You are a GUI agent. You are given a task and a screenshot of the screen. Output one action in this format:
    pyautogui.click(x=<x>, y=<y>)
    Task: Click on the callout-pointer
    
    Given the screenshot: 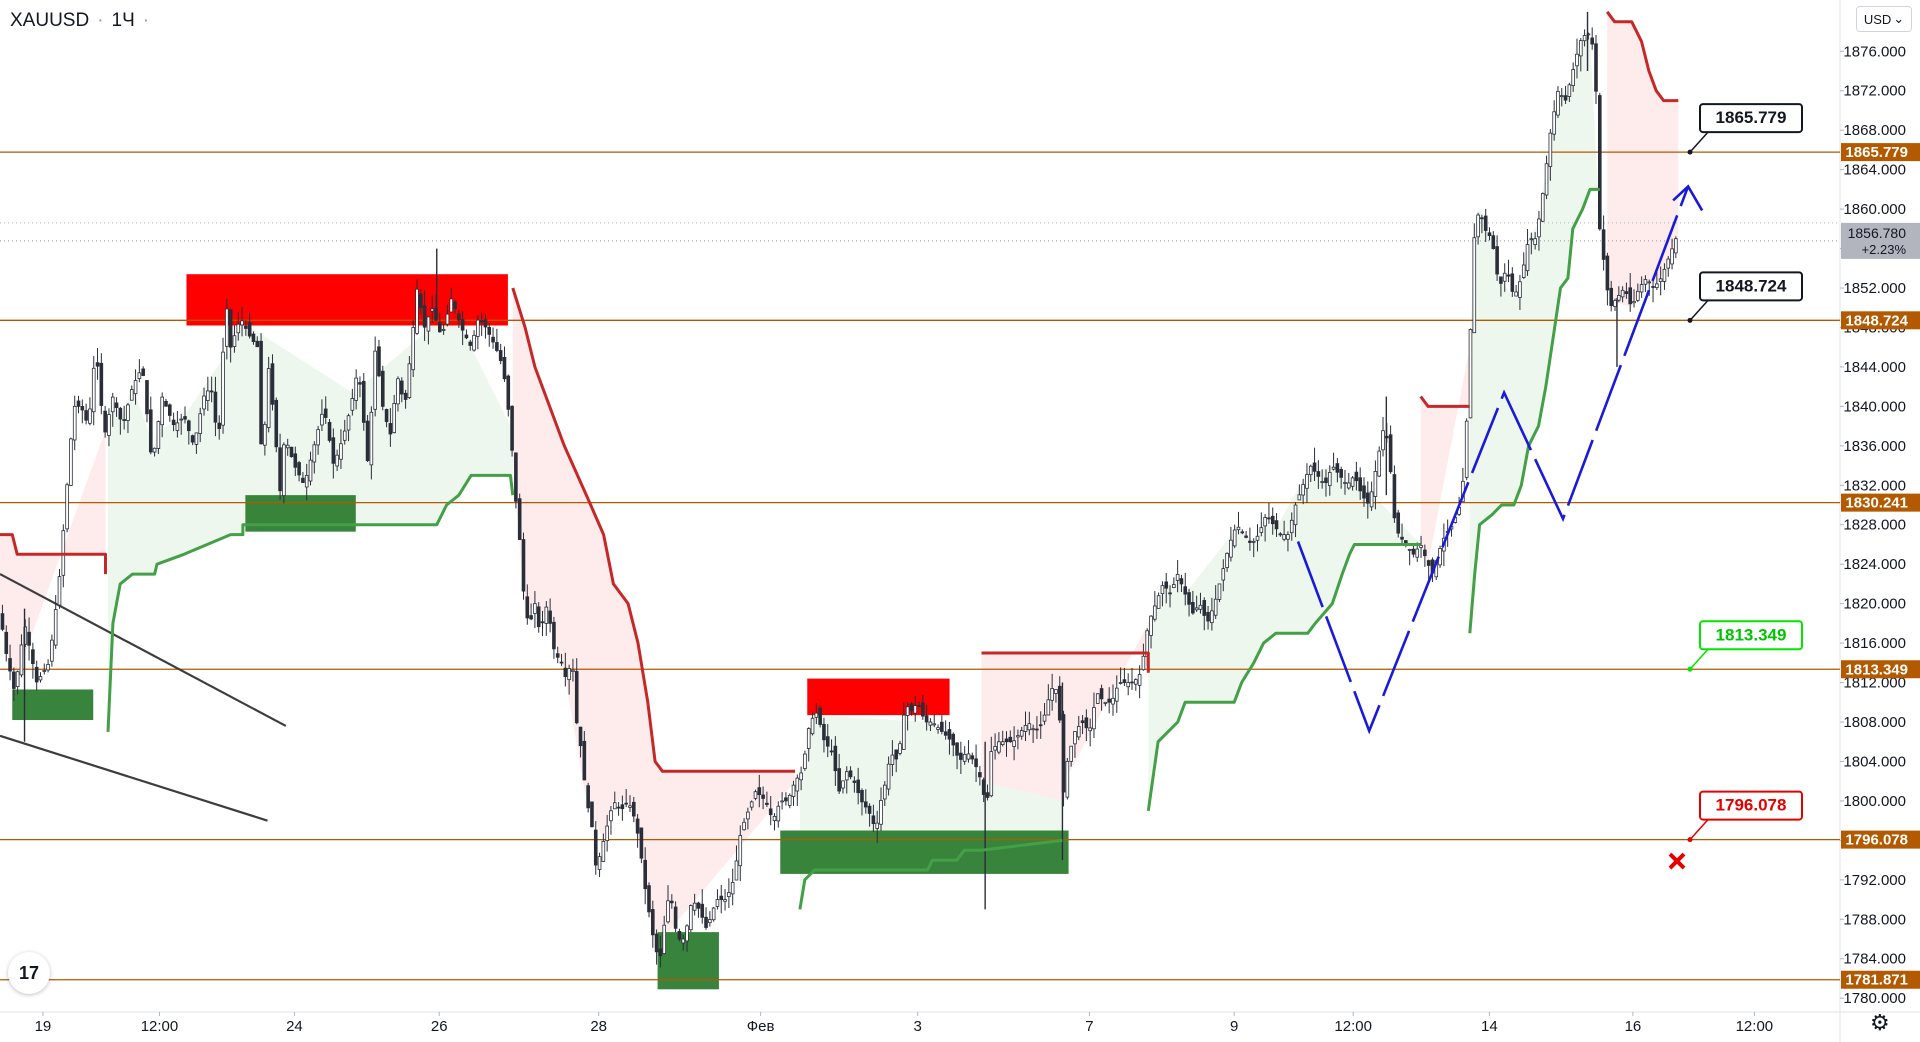 What is the action you would take?
    pyautogui.click(x=1699, y=142)
    